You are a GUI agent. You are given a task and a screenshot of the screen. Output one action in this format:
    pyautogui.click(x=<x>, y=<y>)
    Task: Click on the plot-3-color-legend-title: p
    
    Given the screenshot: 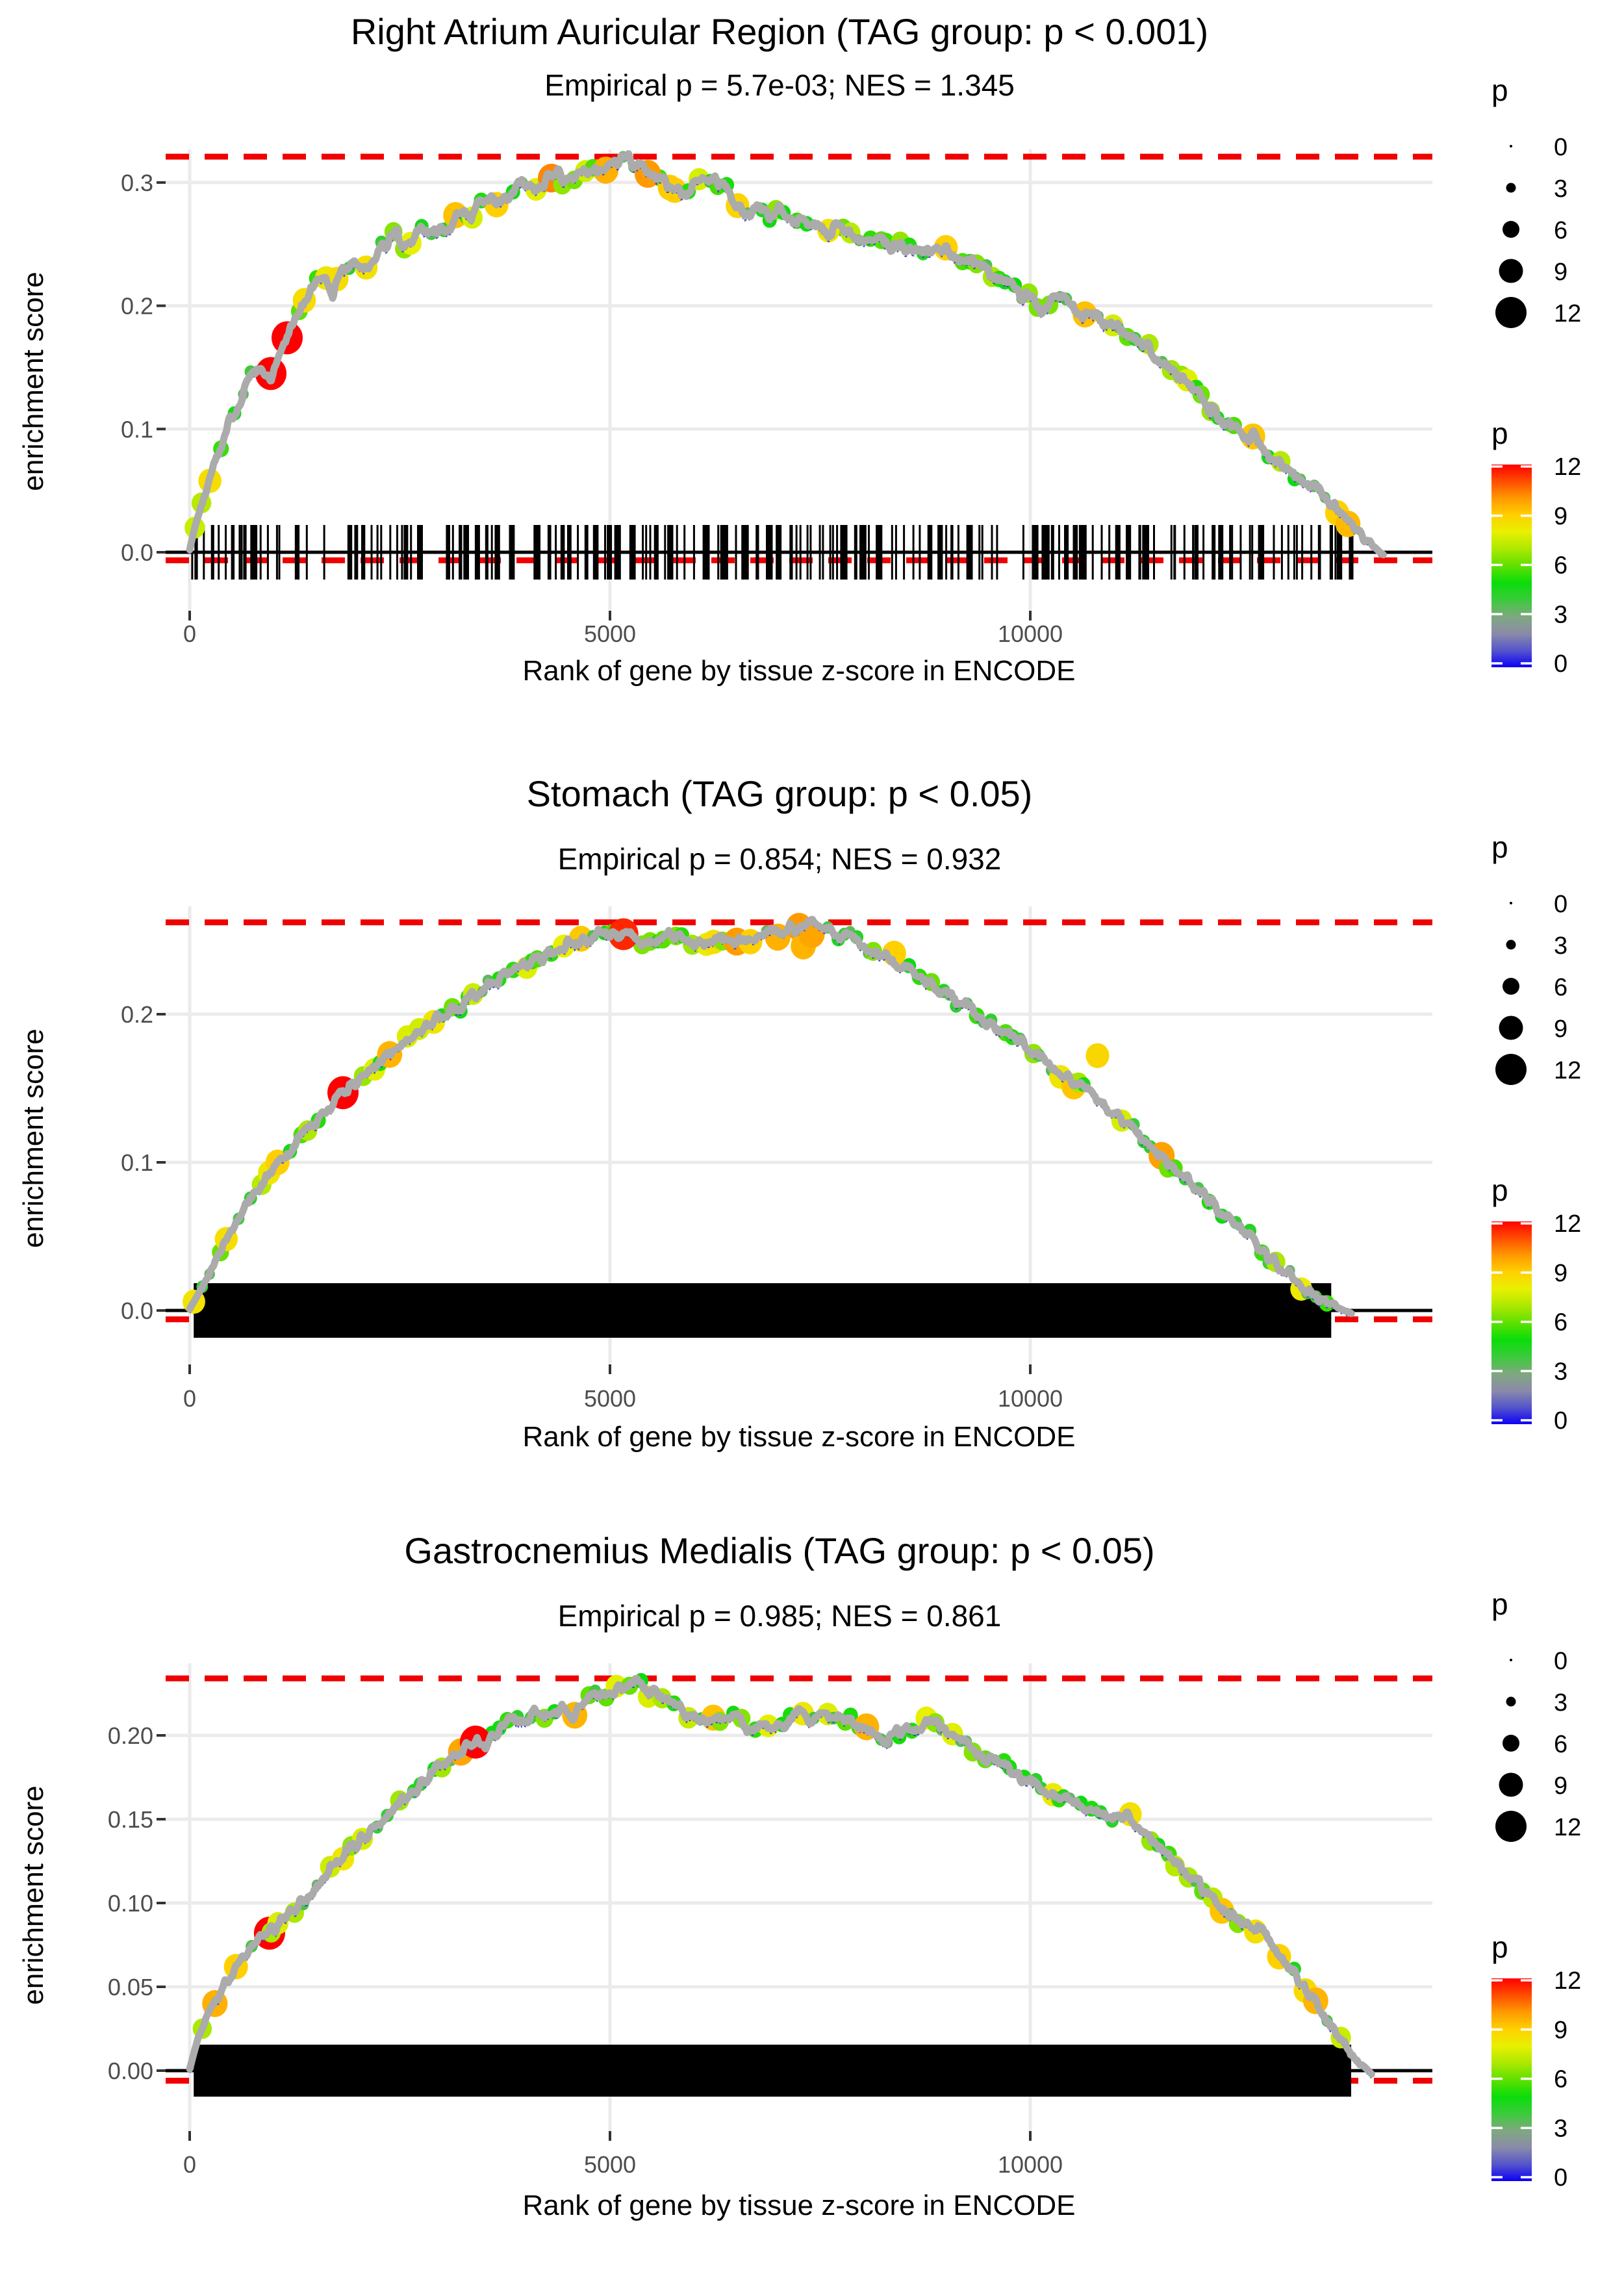 What is the action you would take?
    pyautogui.click(x=1499, y=1947)
    